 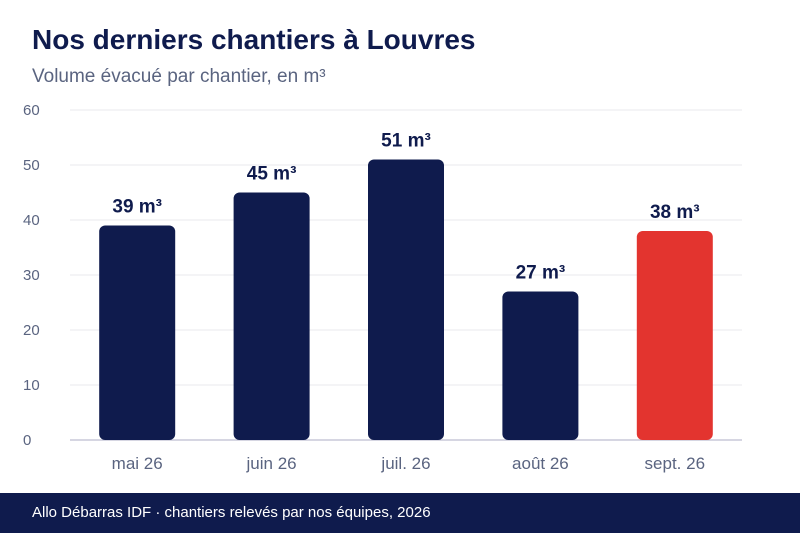 What do you see at coordinates (675, 212) in the screenshot?
I see `bar-value-label: 38 m³` at bounding box center [675, 212].